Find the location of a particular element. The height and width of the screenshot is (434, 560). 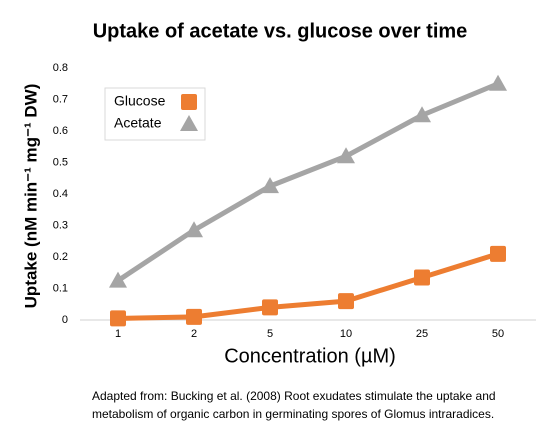

y-tick-label: 0 is located at coordinates (65, 320).